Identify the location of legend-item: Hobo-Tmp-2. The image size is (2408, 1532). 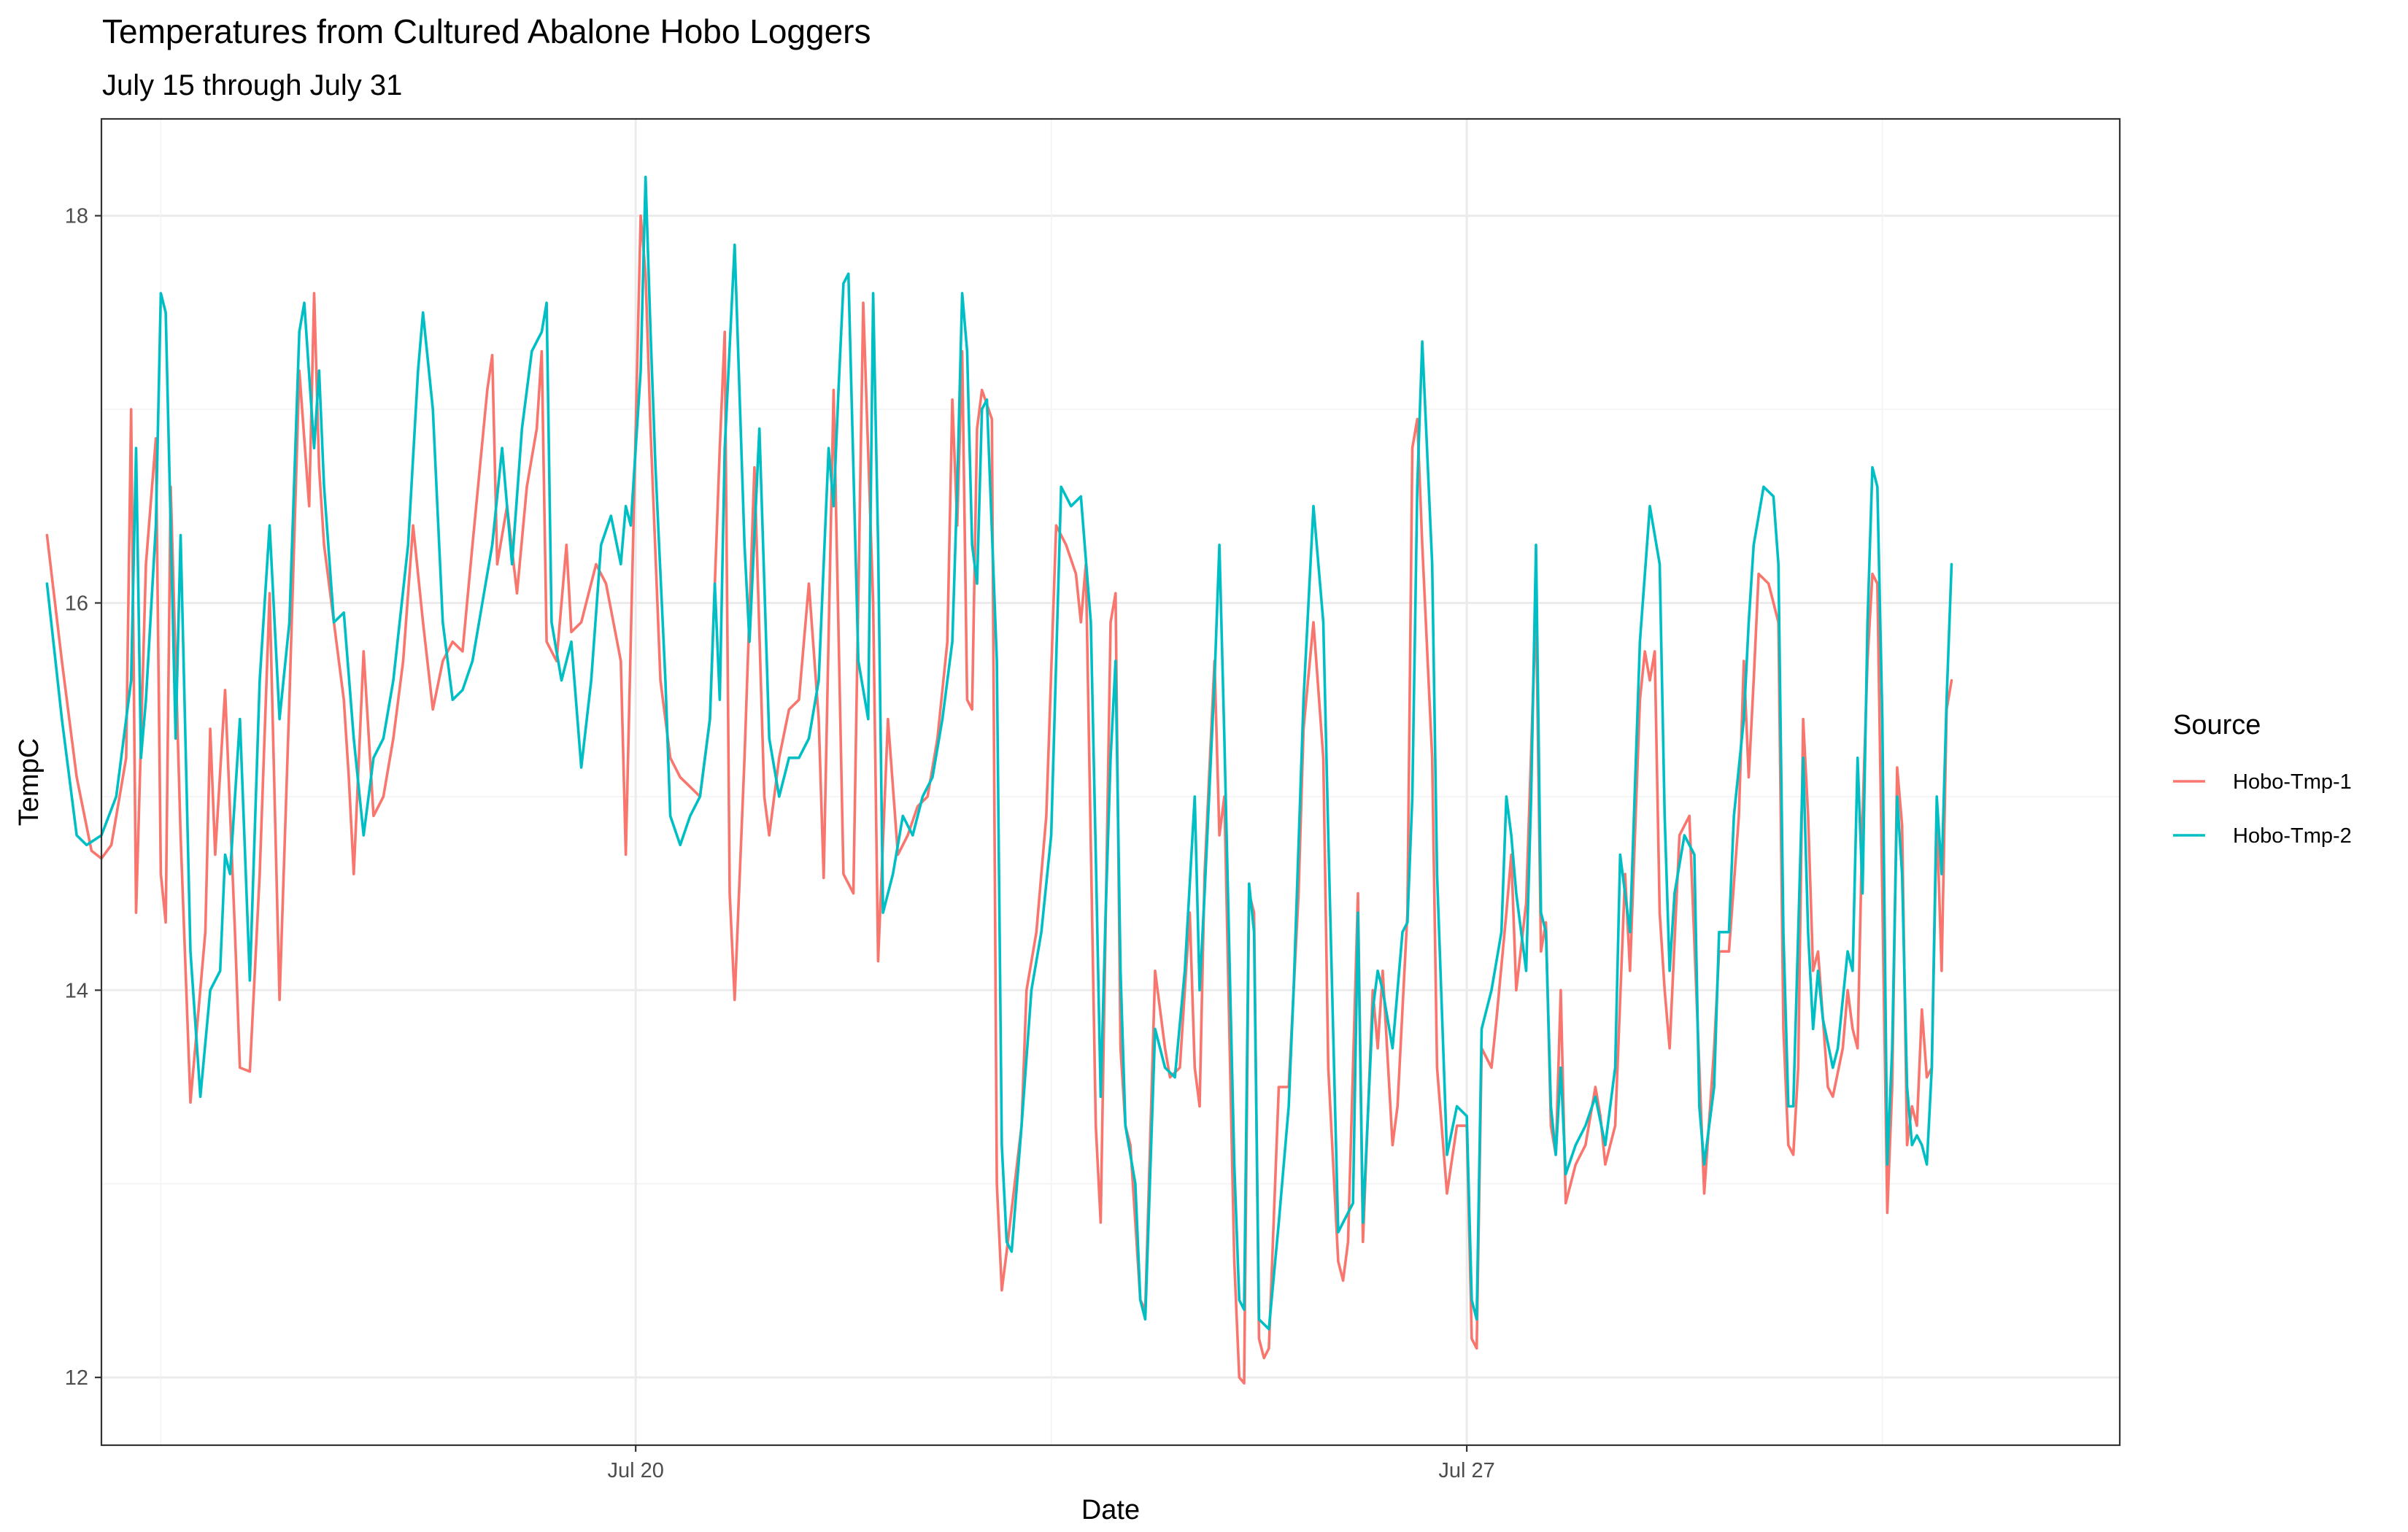
(2262, 836).